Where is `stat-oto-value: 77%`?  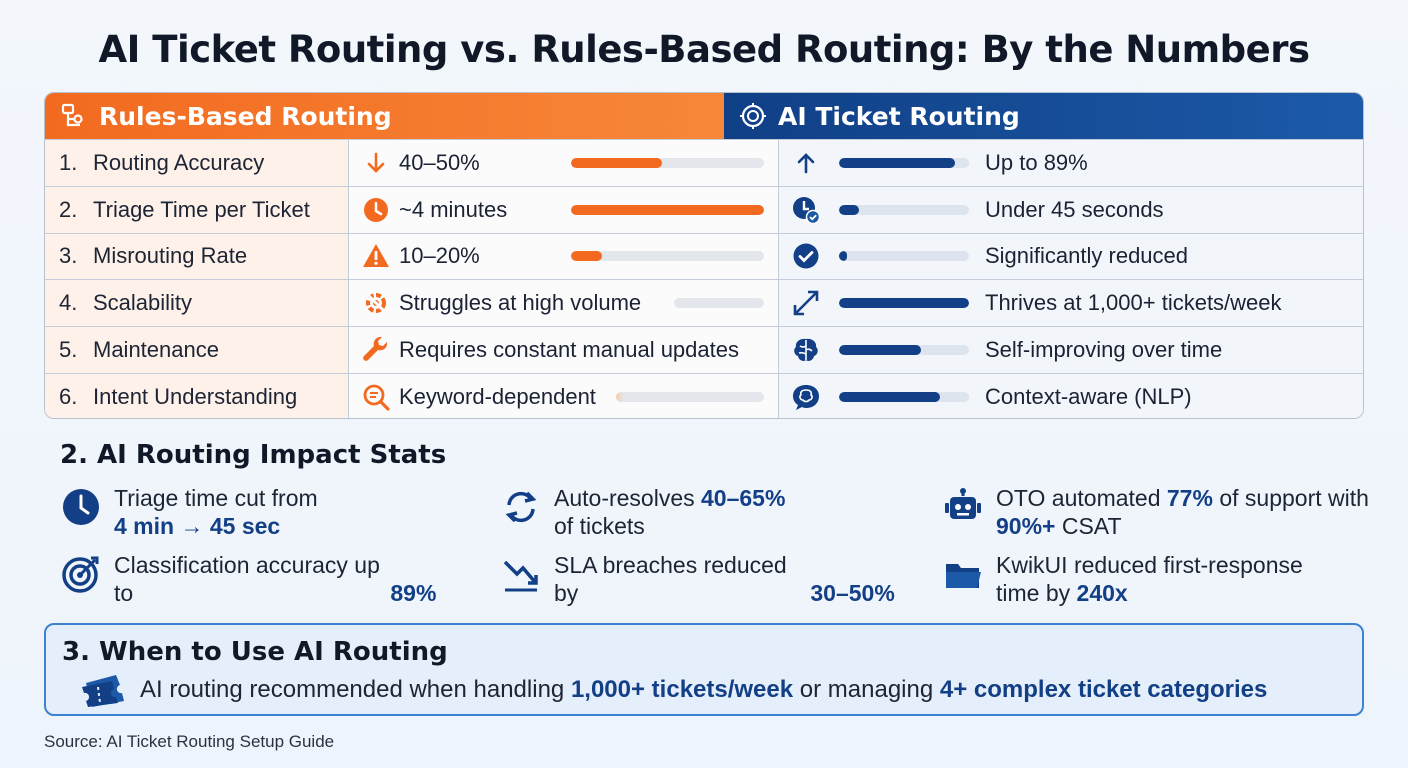 stat-oto-value: 77% is located at coordinates (1189, 498).